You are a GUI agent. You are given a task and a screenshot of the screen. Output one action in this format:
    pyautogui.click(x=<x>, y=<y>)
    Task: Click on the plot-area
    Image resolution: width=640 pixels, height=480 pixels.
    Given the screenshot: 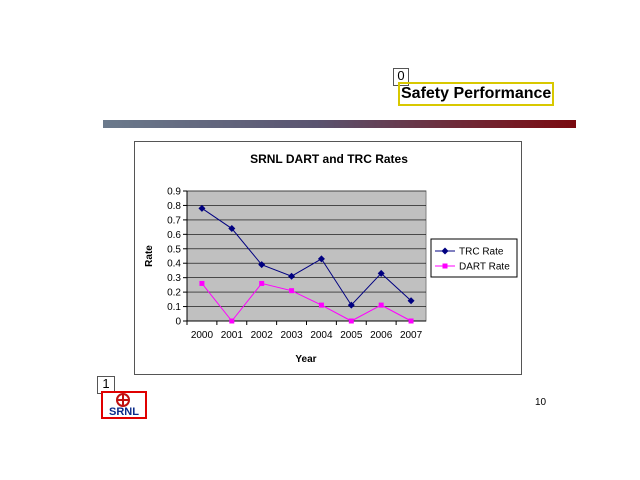 What is the action you would take?
    pyautogui.click(x=306, y=256)
    